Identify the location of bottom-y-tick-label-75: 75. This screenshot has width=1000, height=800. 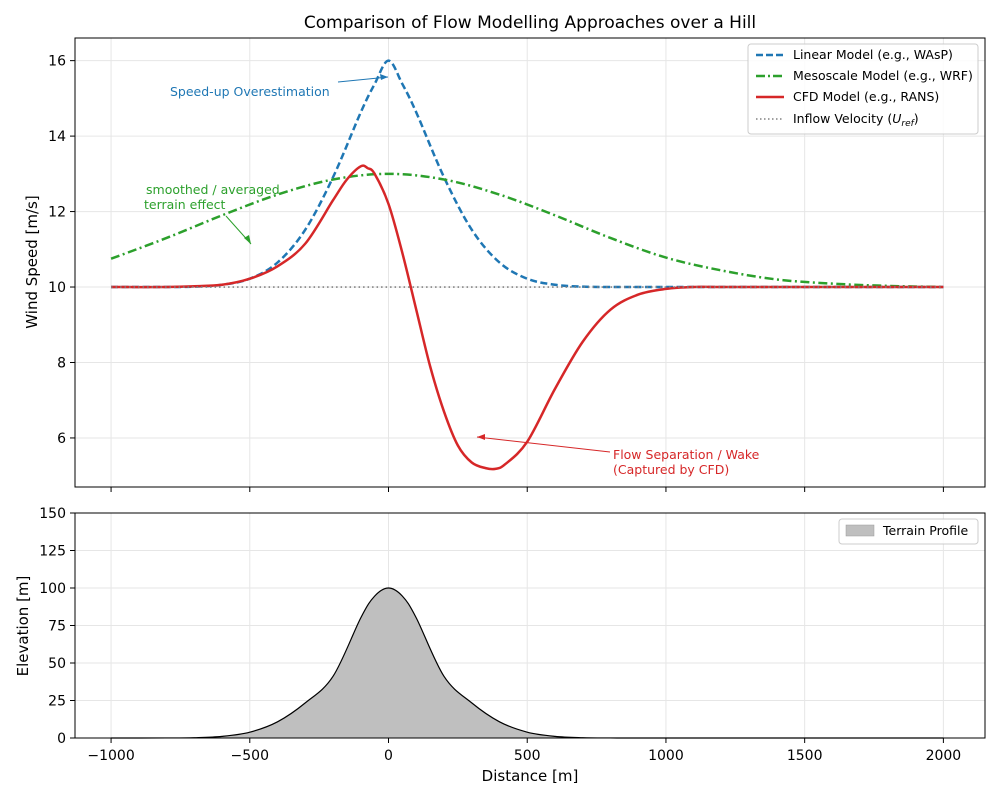
(57, 627).